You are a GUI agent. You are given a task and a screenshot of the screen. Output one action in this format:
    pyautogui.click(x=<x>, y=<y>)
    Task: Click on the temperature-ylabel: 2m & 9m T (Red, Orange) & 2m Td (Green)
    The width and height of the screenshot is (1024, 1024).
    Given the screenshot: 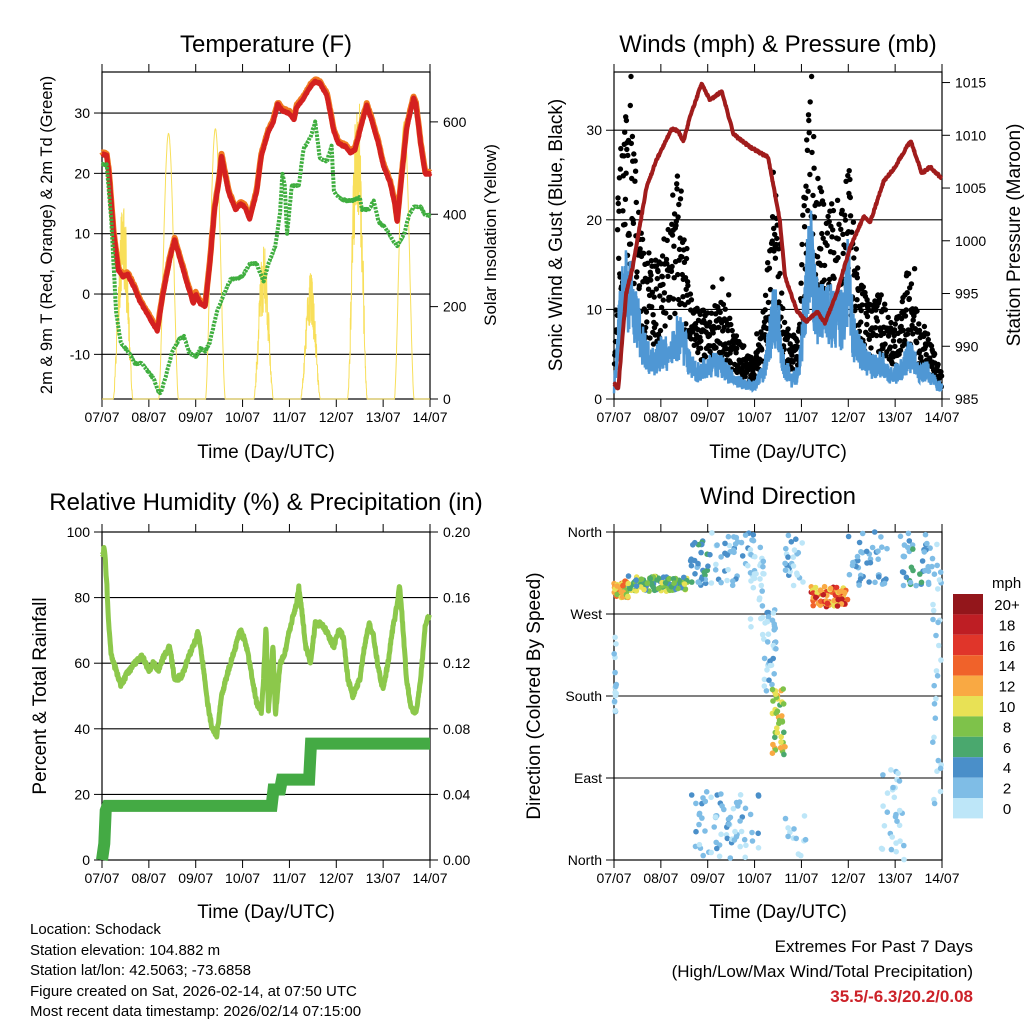 What is the action you would take?
    pyautogui.click(x=47, y=235)
    